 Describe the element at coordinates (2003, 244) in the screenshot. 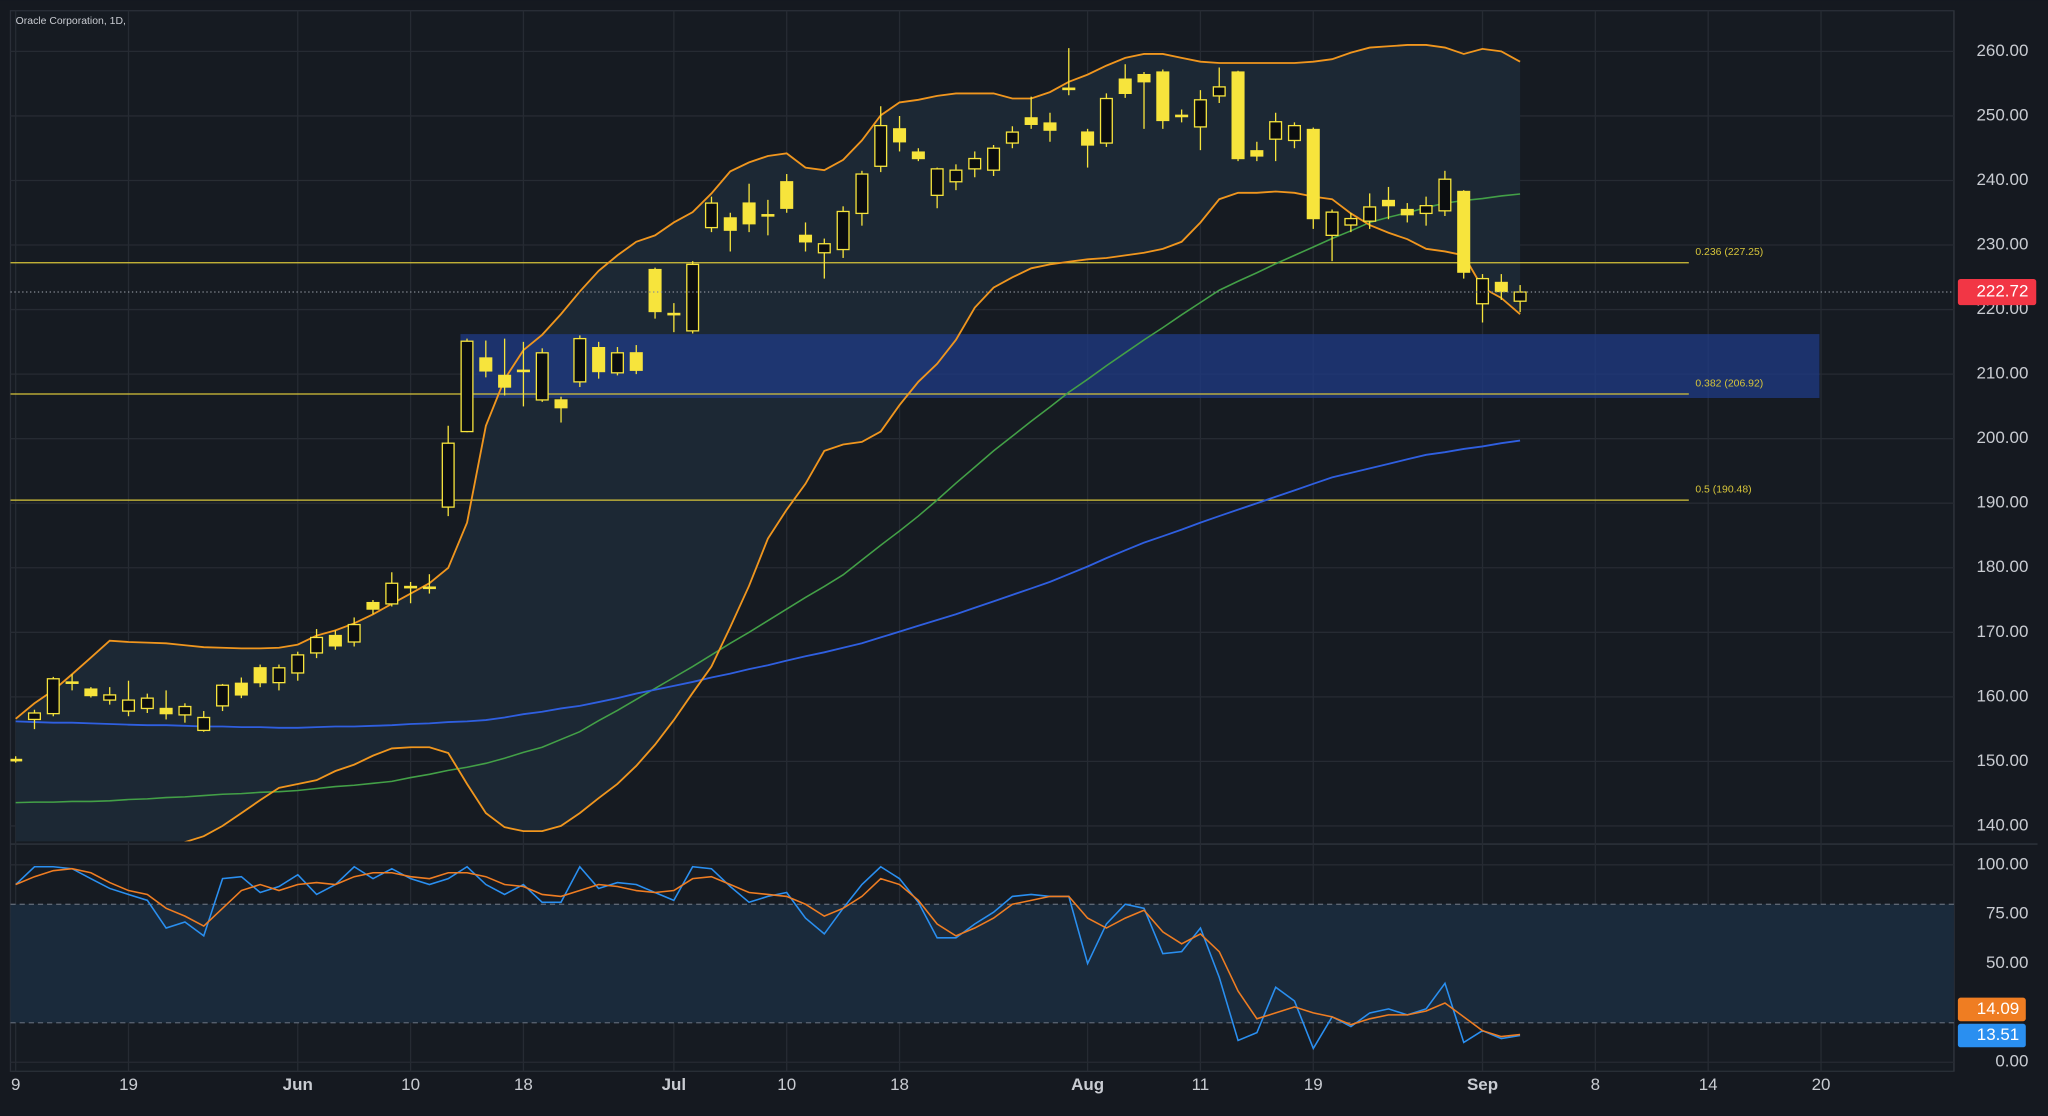

I see `y-tick-label: 230.00` at that location.